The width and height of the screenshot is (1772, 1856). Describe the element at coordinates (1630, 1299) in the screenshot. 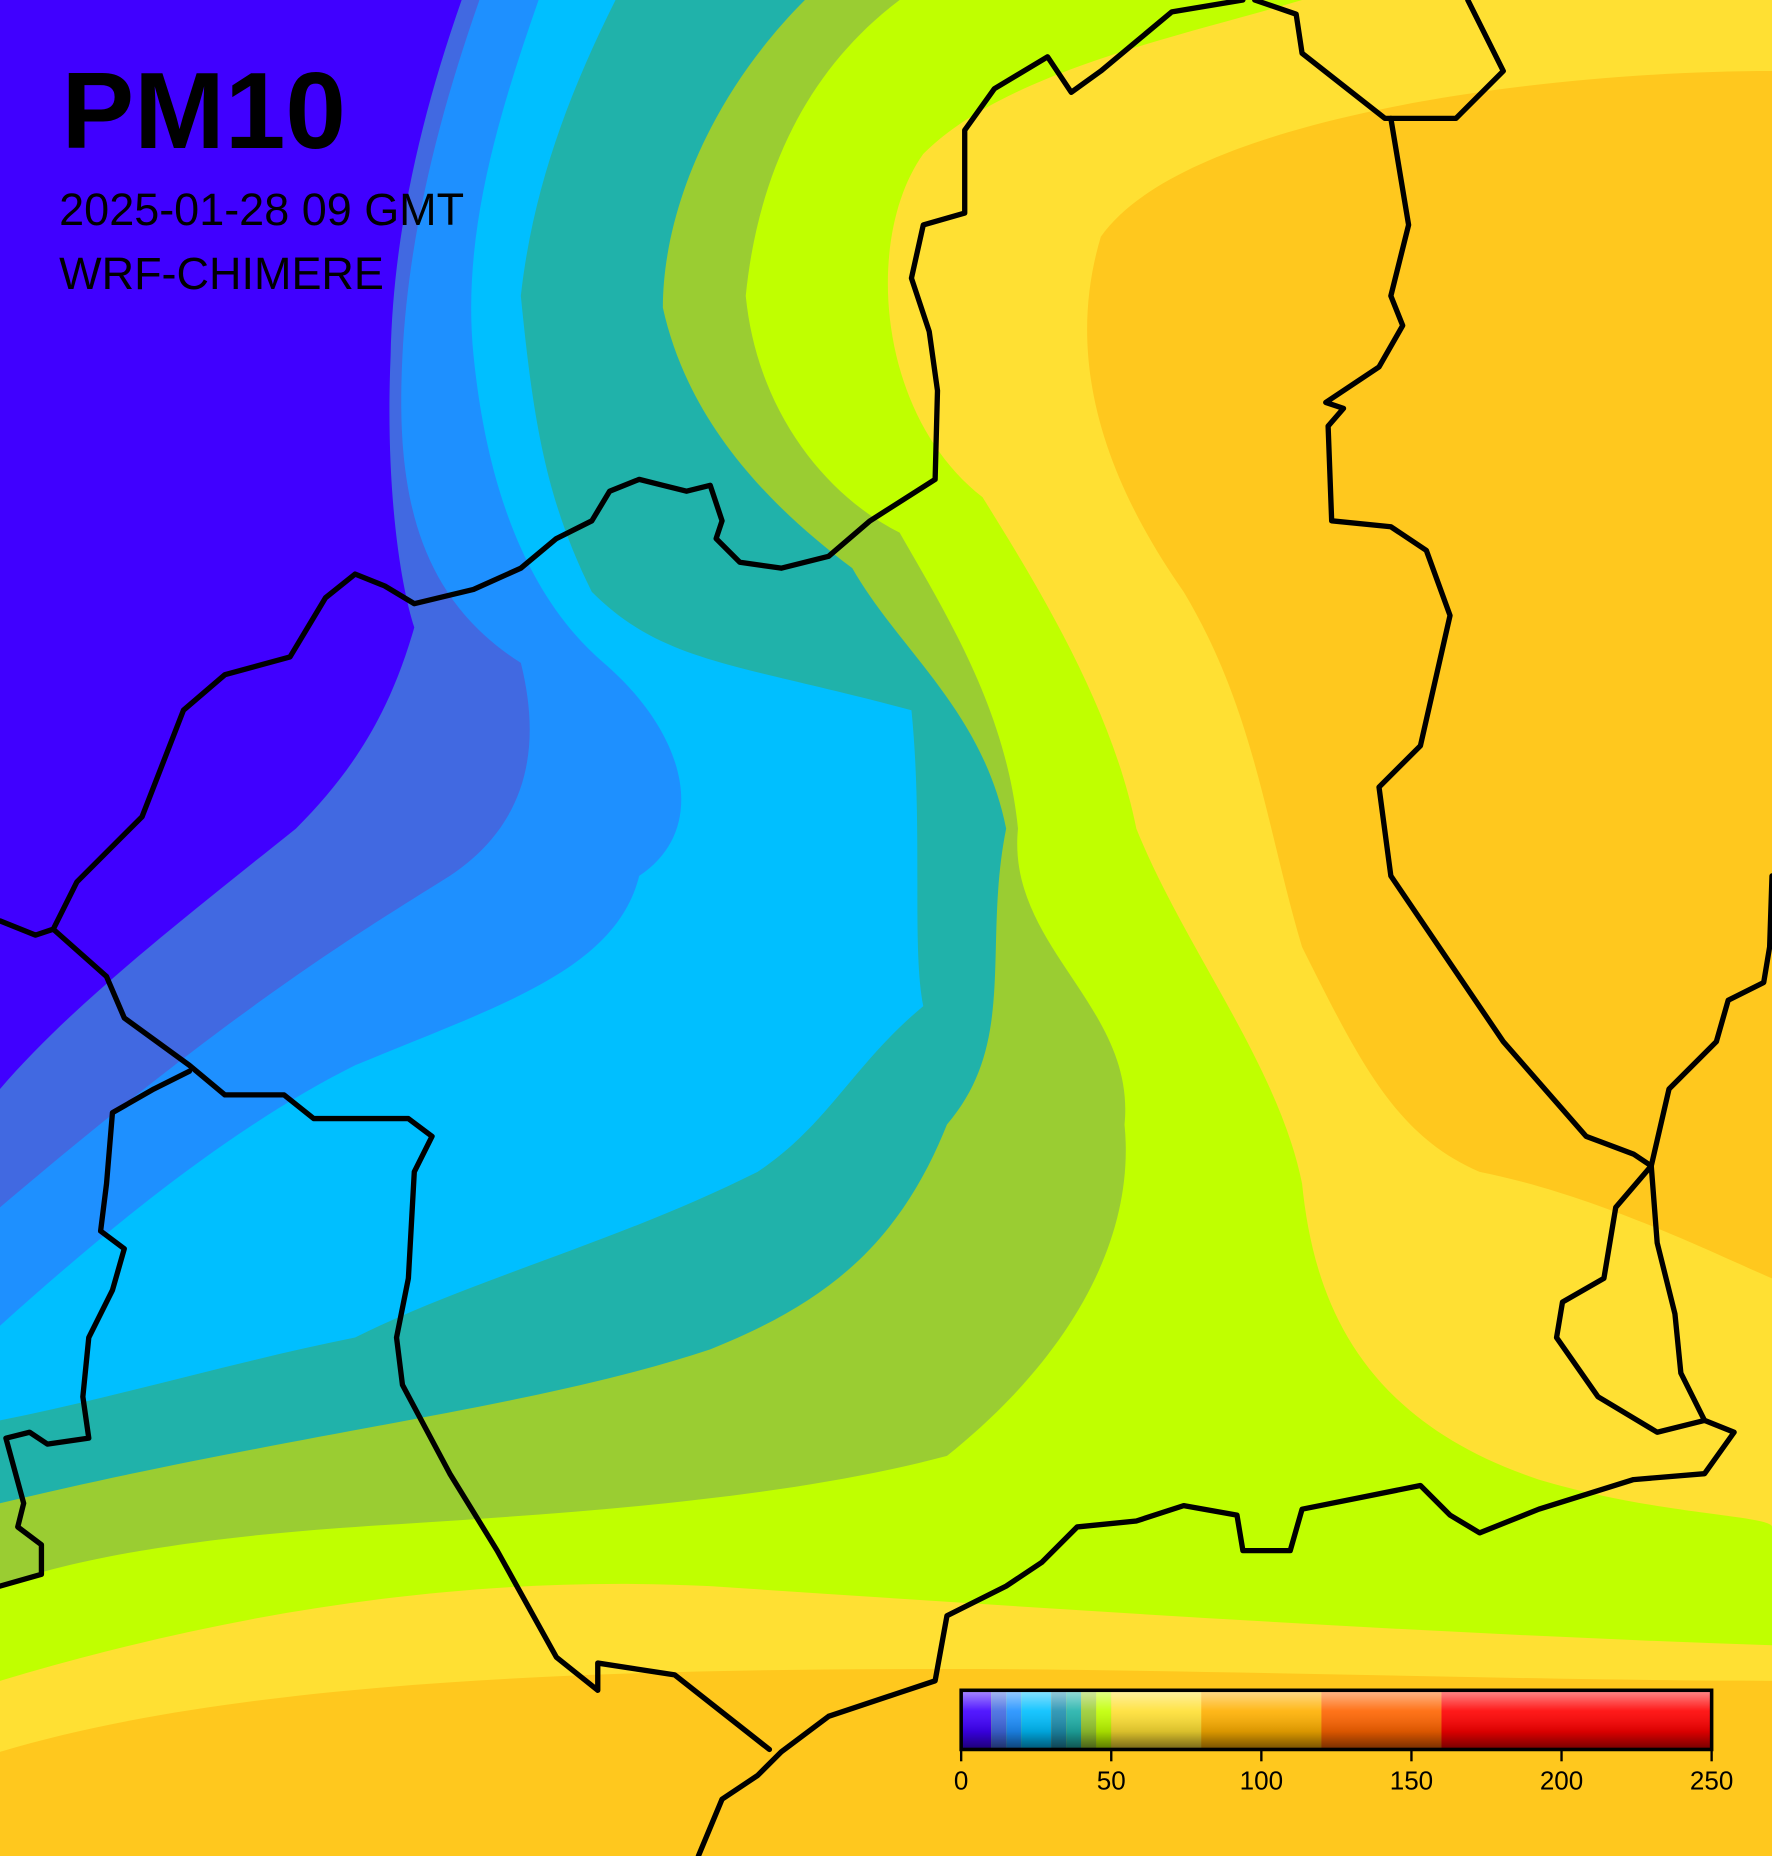

I see `coastline` at that location.